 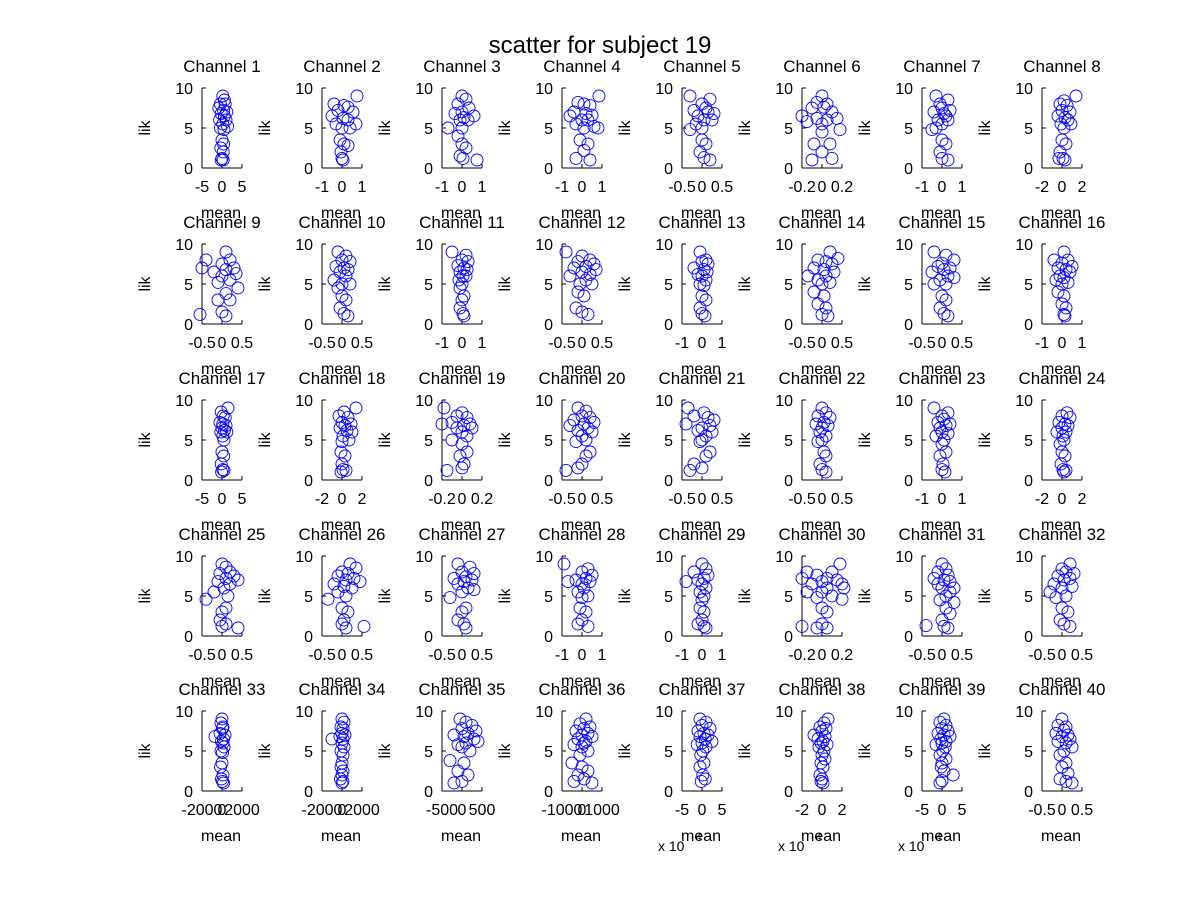 What do you see at coordinates (942, 378) in the screenshot?
I see `subplot-title: Channel 23` at bounding box center [942, 378].